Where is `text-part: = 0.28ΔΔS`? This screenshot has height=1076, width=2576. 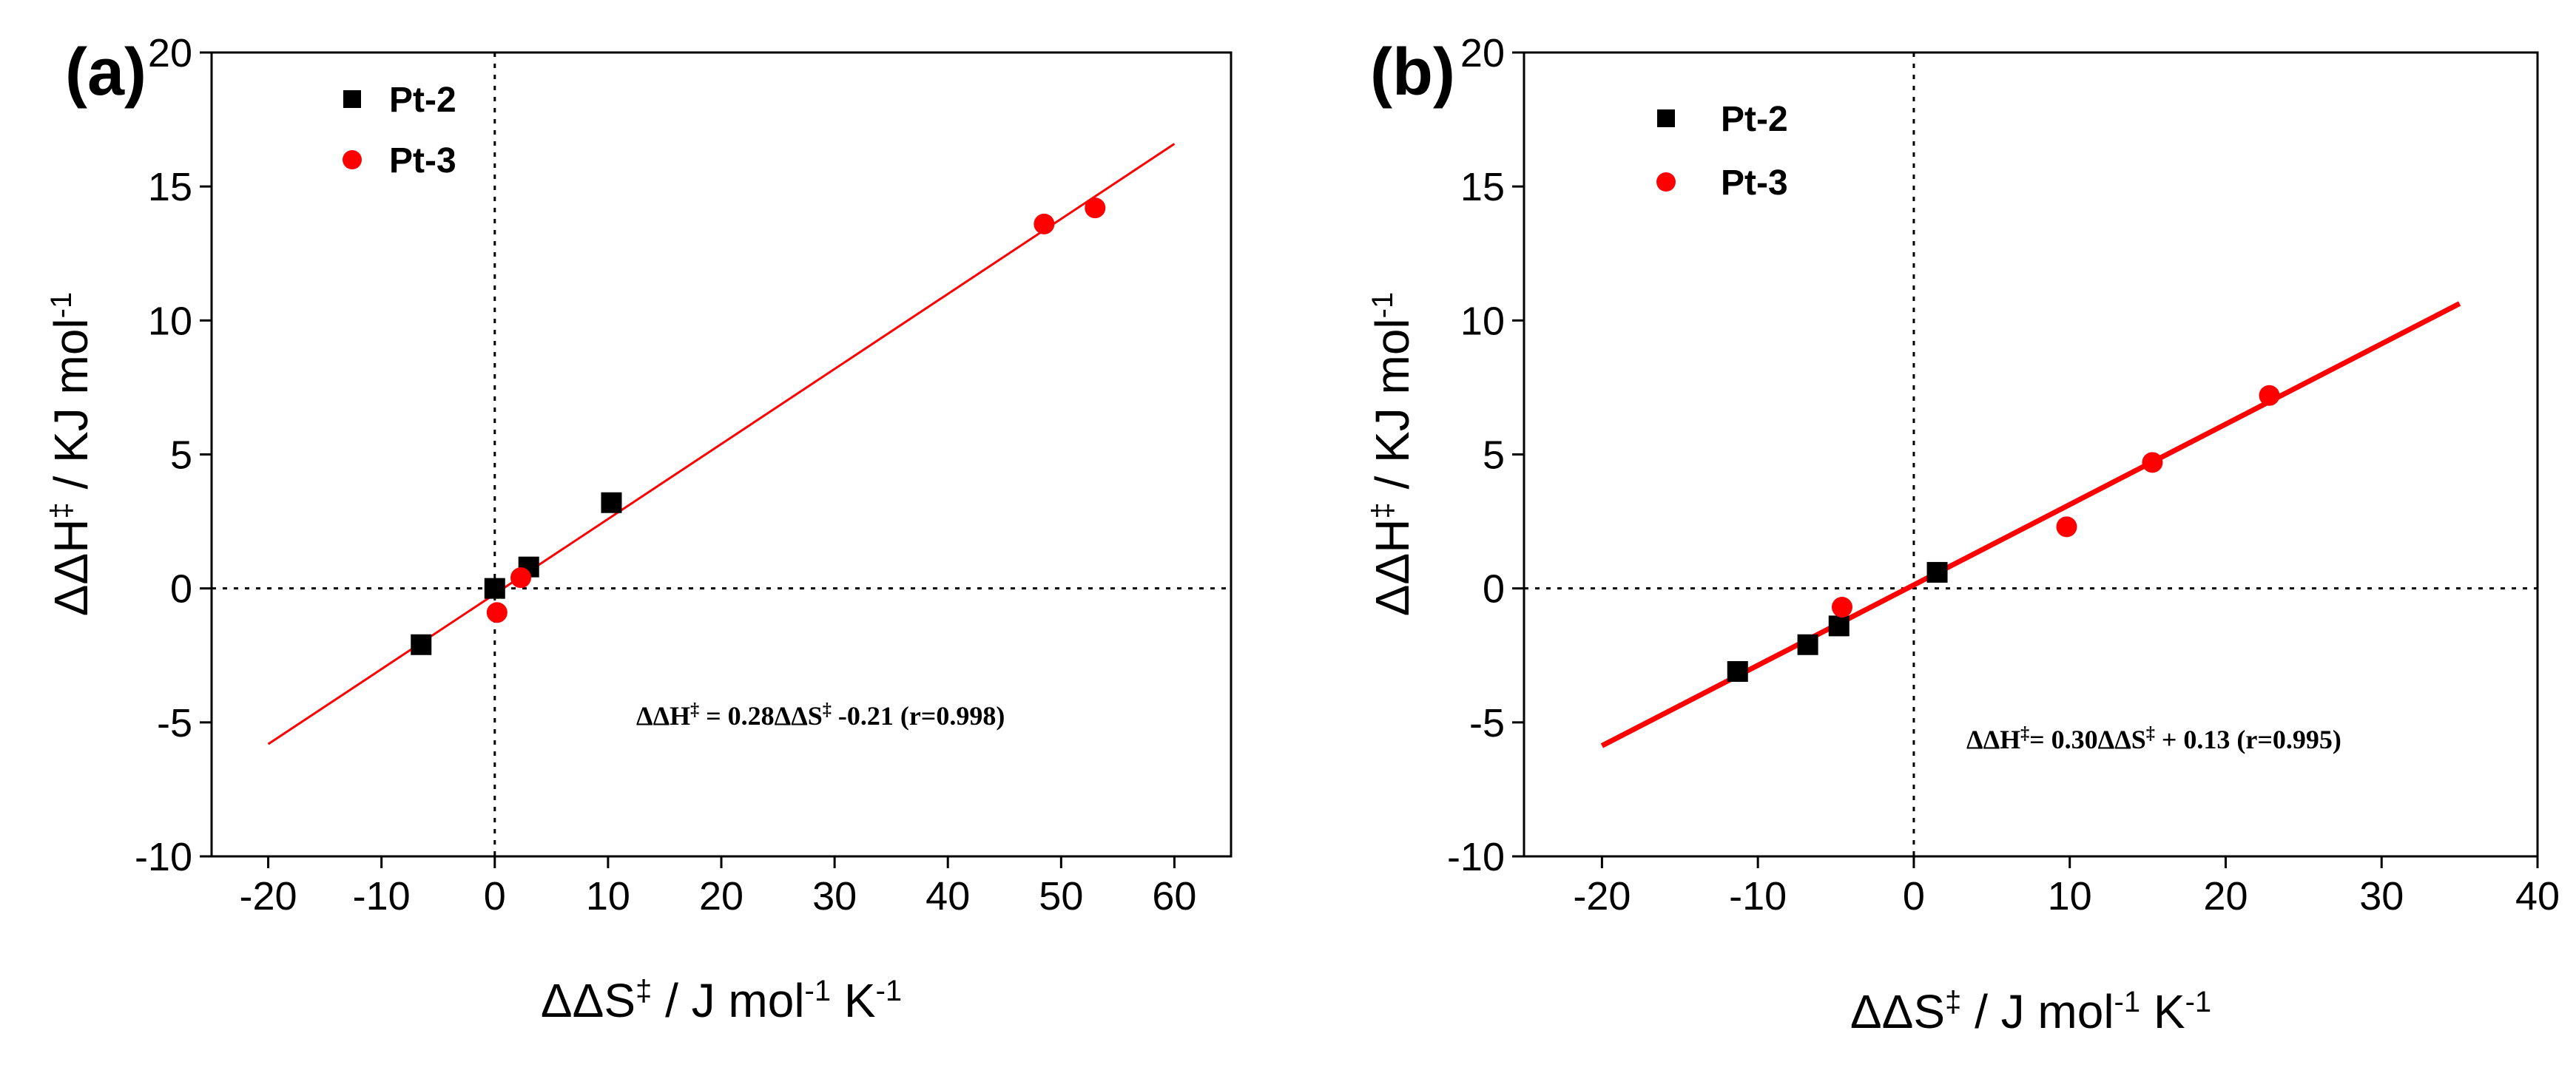
text-part: = 0.28ΔΔS is located at coordinates (761, 716).